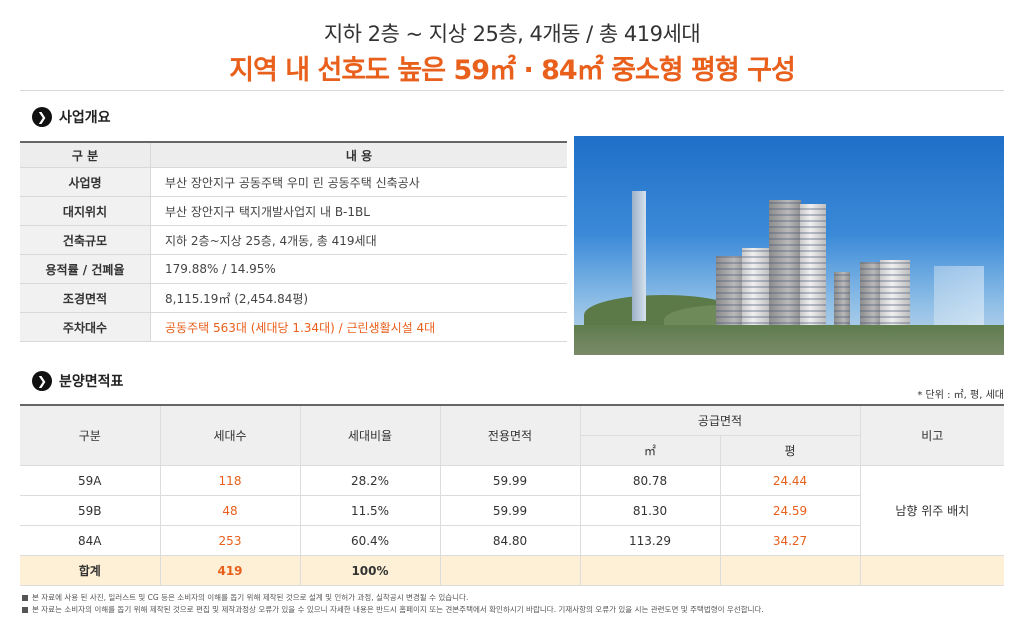  Describe the element at coordinates (90, 540) in the screenshot. I see `type-cell: 84A` at that location.